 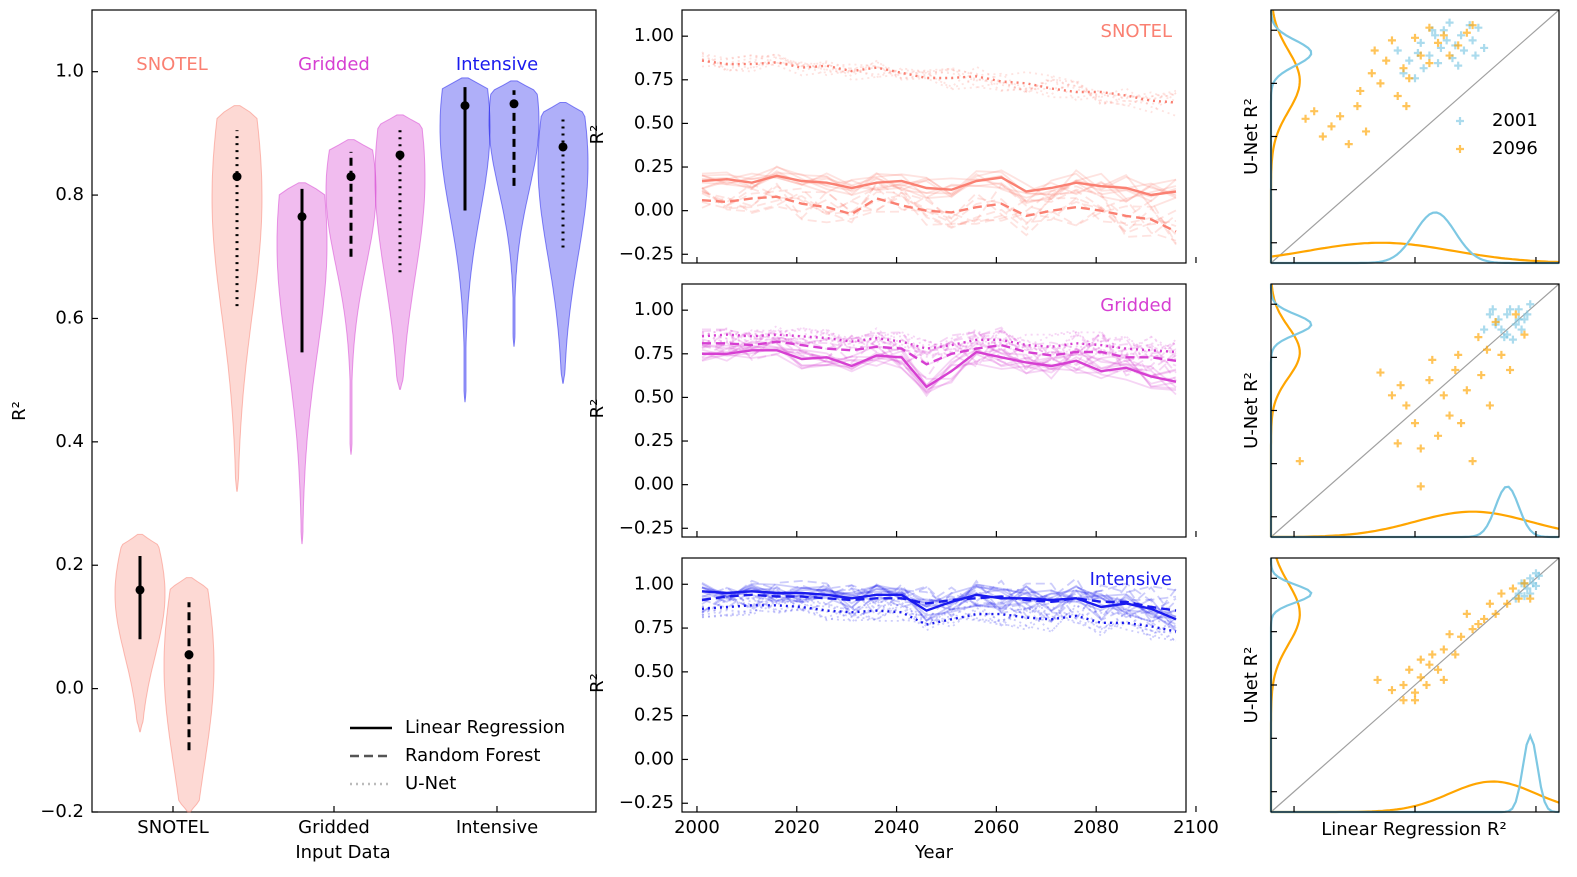 I want to click on scatter-subplot-gridded: U-Net R², so click(x=1400, y=411).